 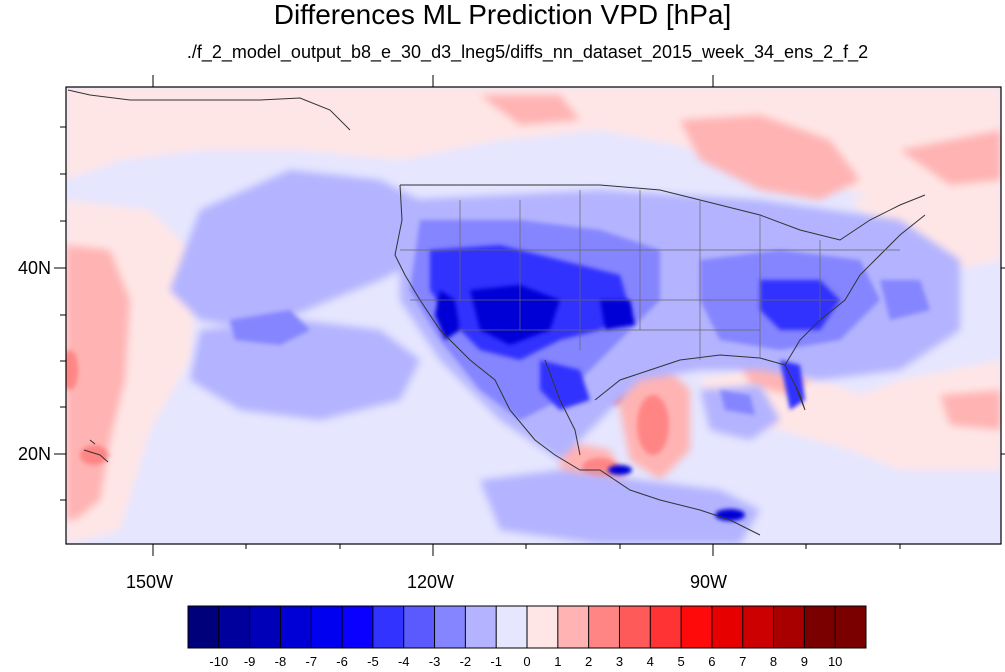 What do you see at coordinates (743, 661) in the screenshot?
I see `colorbar-label: 7` at bounding box center [743, 661].